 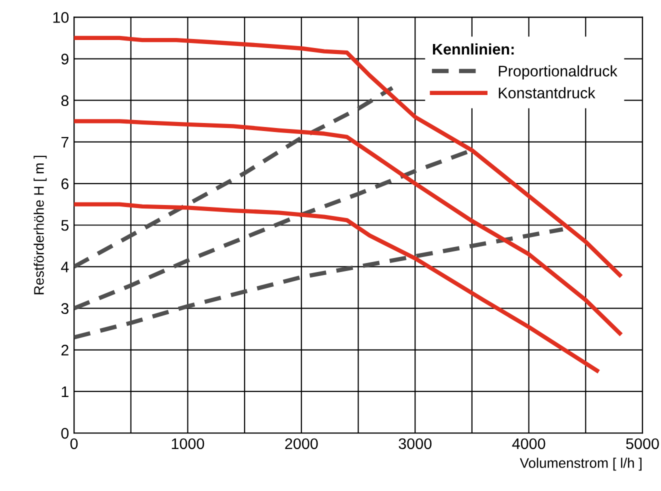 What do you see at coordinates (581, 464) in the screenshot?
I see `x-axis-title: Volumenstrom [ l/h ]` at bounding box center [581, 464].